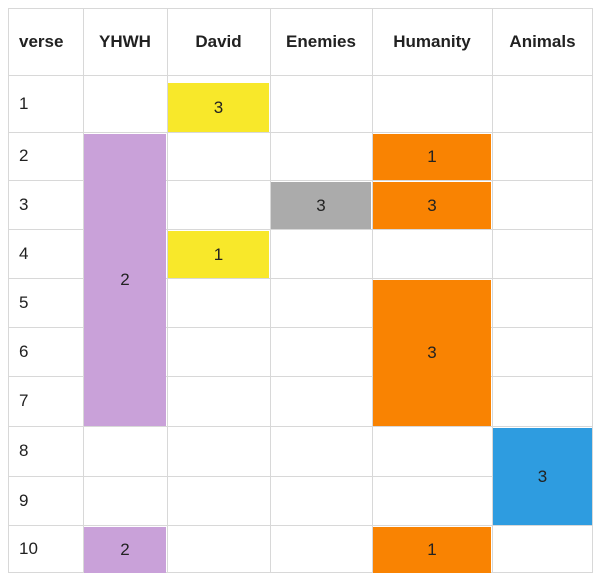 This screenshot has width=600, height=581. Describe the element at coordinates (24, 253) in the screenshot. I see `row-label-4: 4` at that location.